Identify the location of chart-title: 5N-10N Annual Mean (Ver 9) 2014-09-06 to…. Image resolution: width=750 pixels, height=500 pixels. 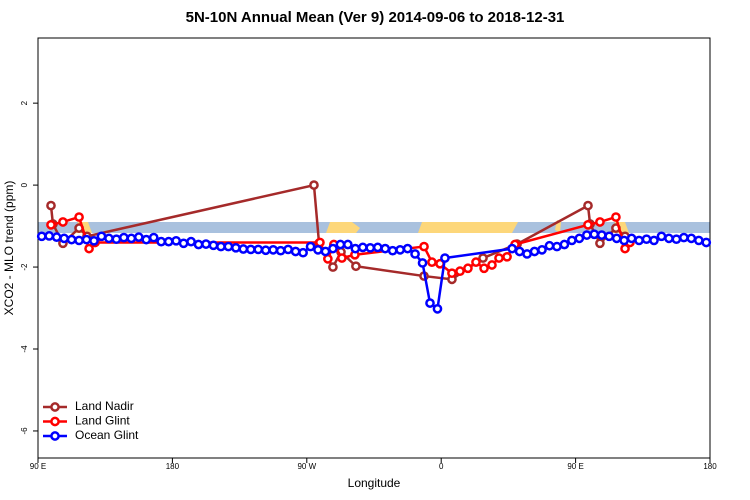
(375, 17).